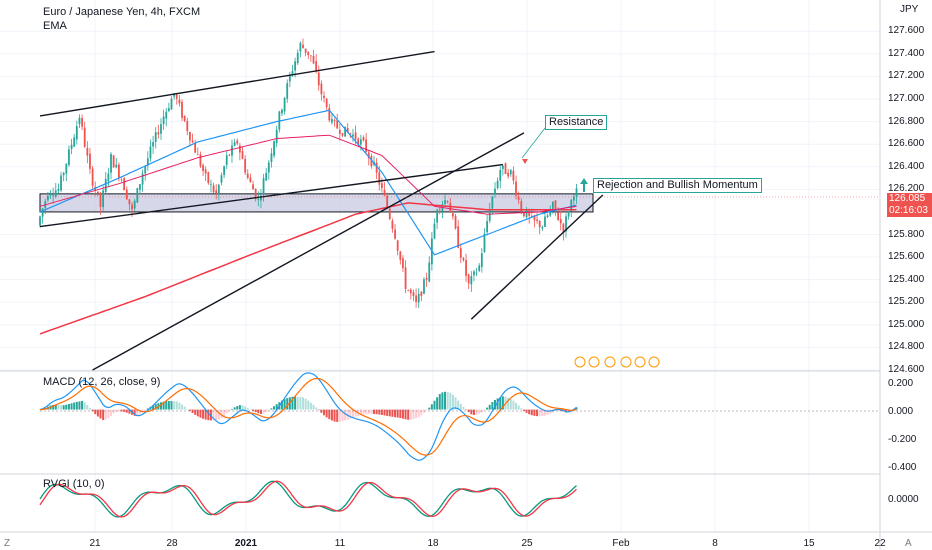 The image size is (932, 550). Describe the element at coordinates (7, 543) in the screenshot. I see `timezone-icon: Z` at that location.